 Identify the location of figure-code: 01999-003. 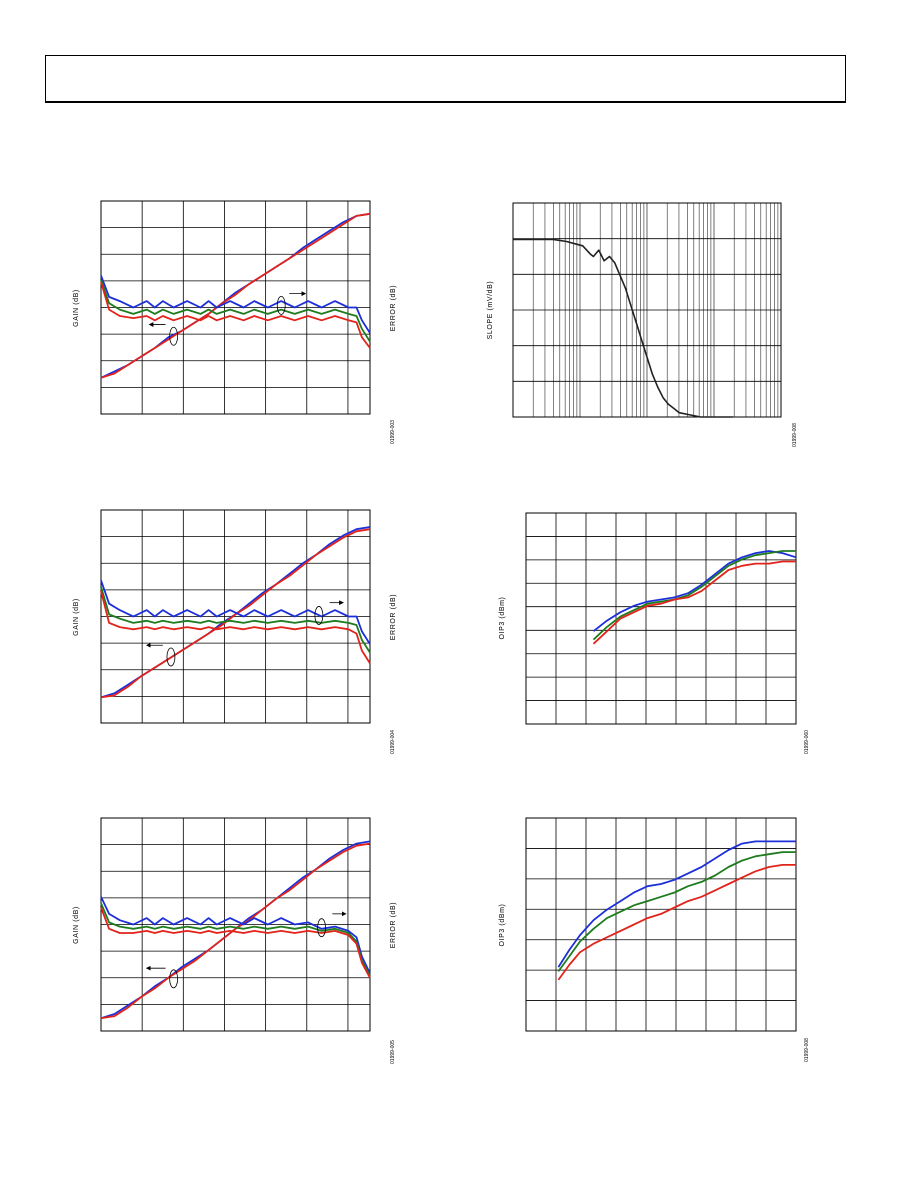
(393, 432).